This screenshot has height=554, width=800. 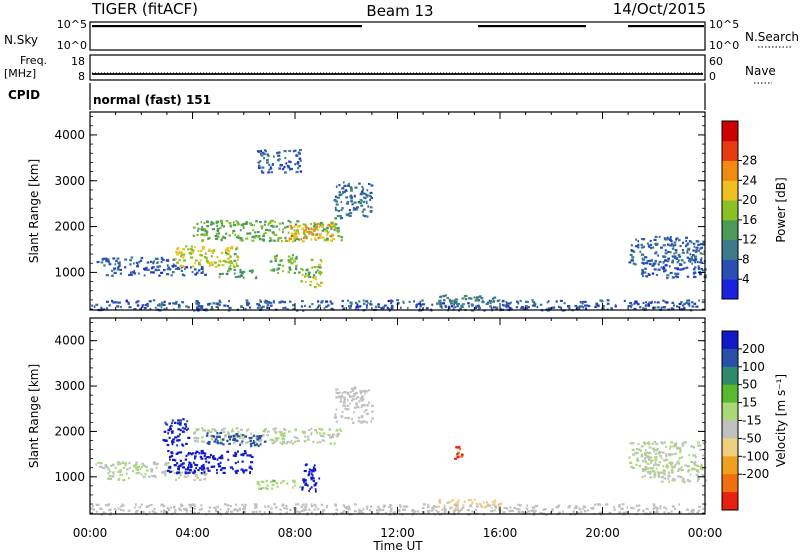 What do you see at coordinates (724, 24) in the screenshot?
I see `nsearch-tick-top: 10^5` at bounding box center [724, 24].